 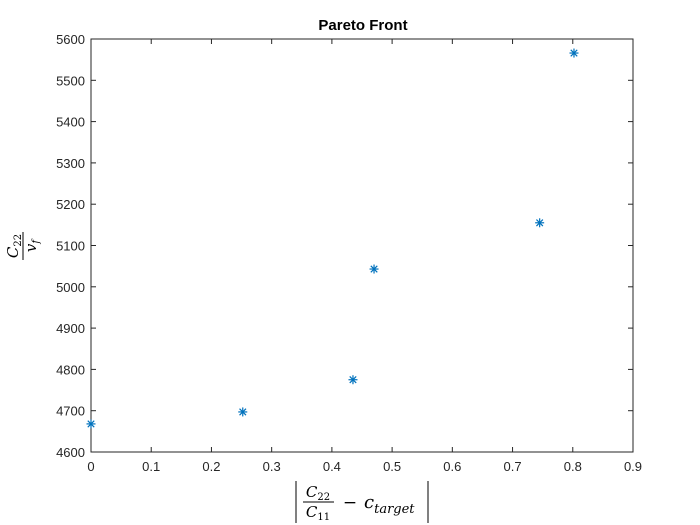 What do you see at coordinates (32, 245) in the screenshot?
I see `y-label-denom: vf` at bounding box center [32, 245].